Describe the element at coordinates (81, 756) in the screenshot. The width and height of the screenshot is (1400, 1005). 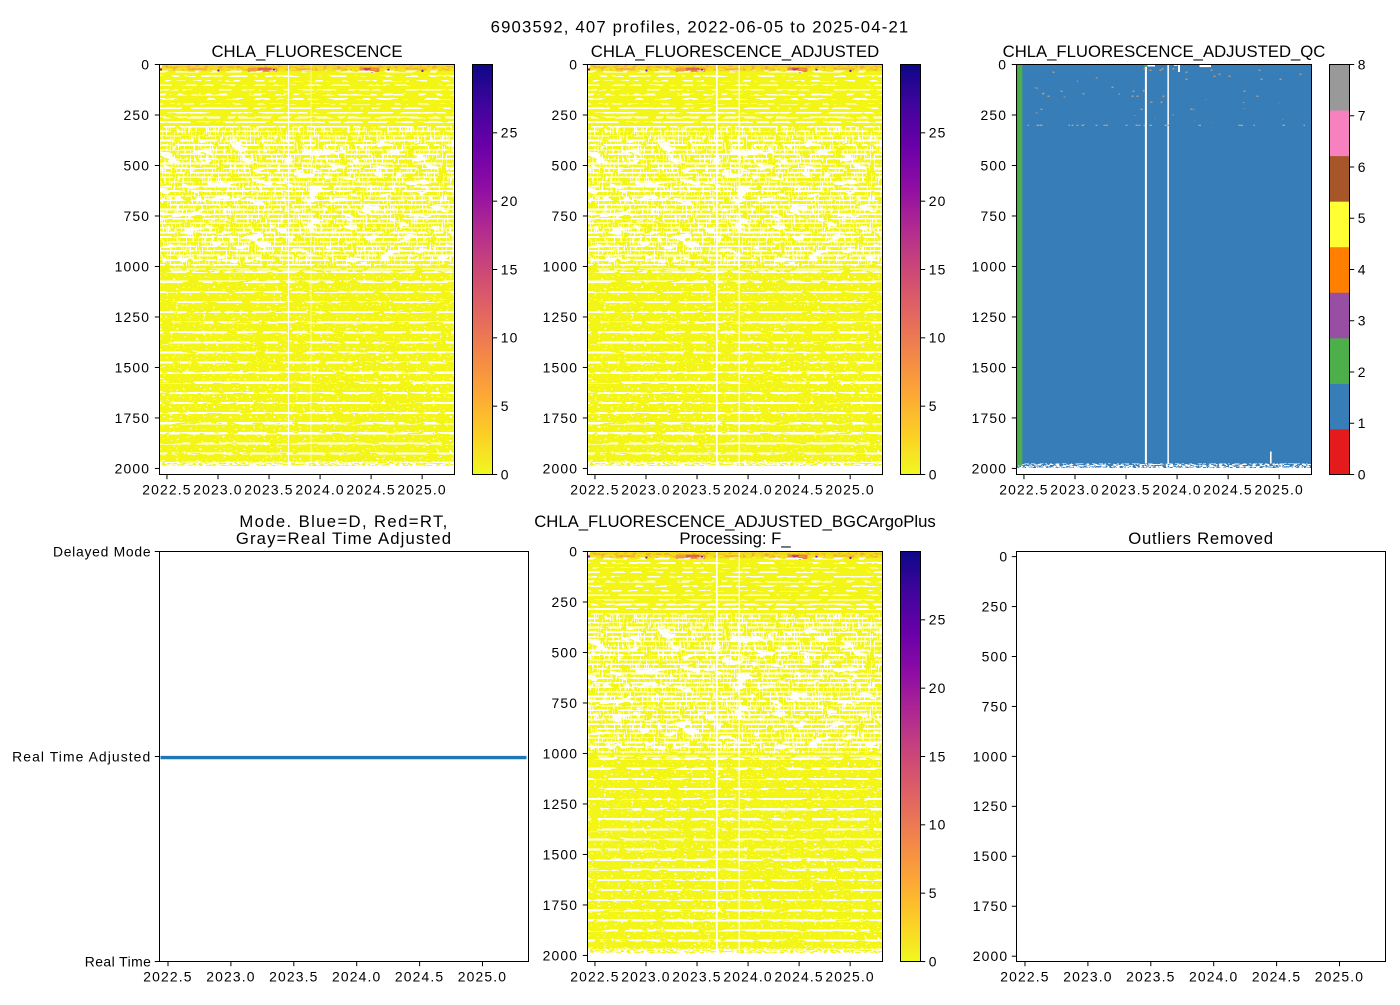
I see `svg-text: Real Time Adjusted` at that location.